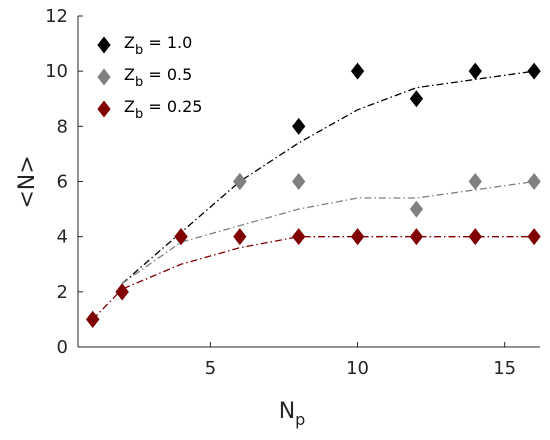 This screenshot has height=440, width=550. Describe the element at coordinates (292, 414) in the screenshot. I see `x-axis-label: Np` at that location.